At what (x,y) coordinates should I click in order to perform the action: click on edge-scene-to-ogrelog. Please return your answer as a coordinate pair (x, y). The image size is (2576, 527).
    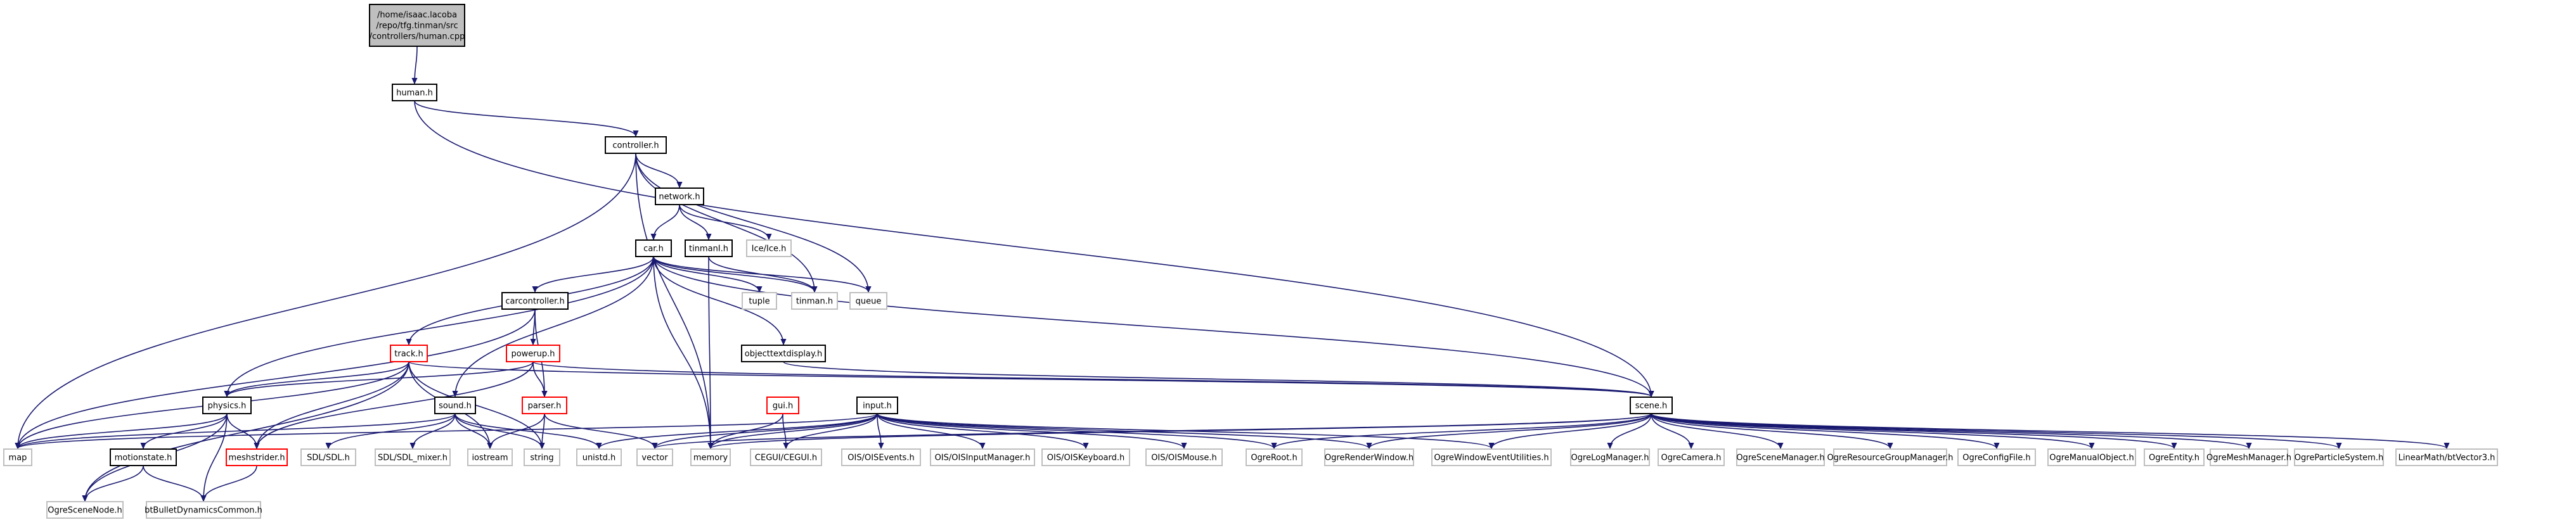
    Looking at the image, I should click on (1631, 431).